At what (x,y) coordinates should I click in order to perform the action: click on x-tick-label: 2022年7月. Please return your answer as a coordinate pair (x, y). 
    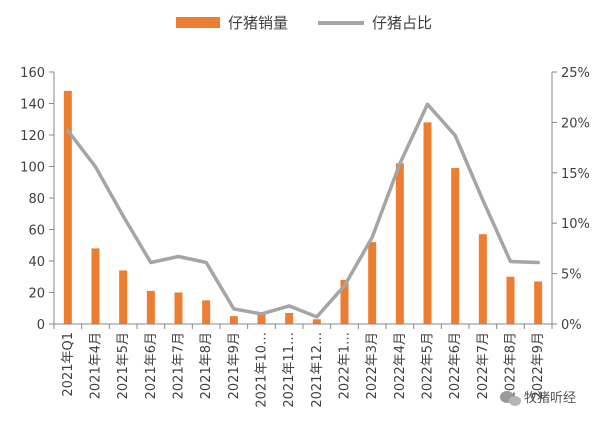
    Looking at the image, I should click on (483, 365).